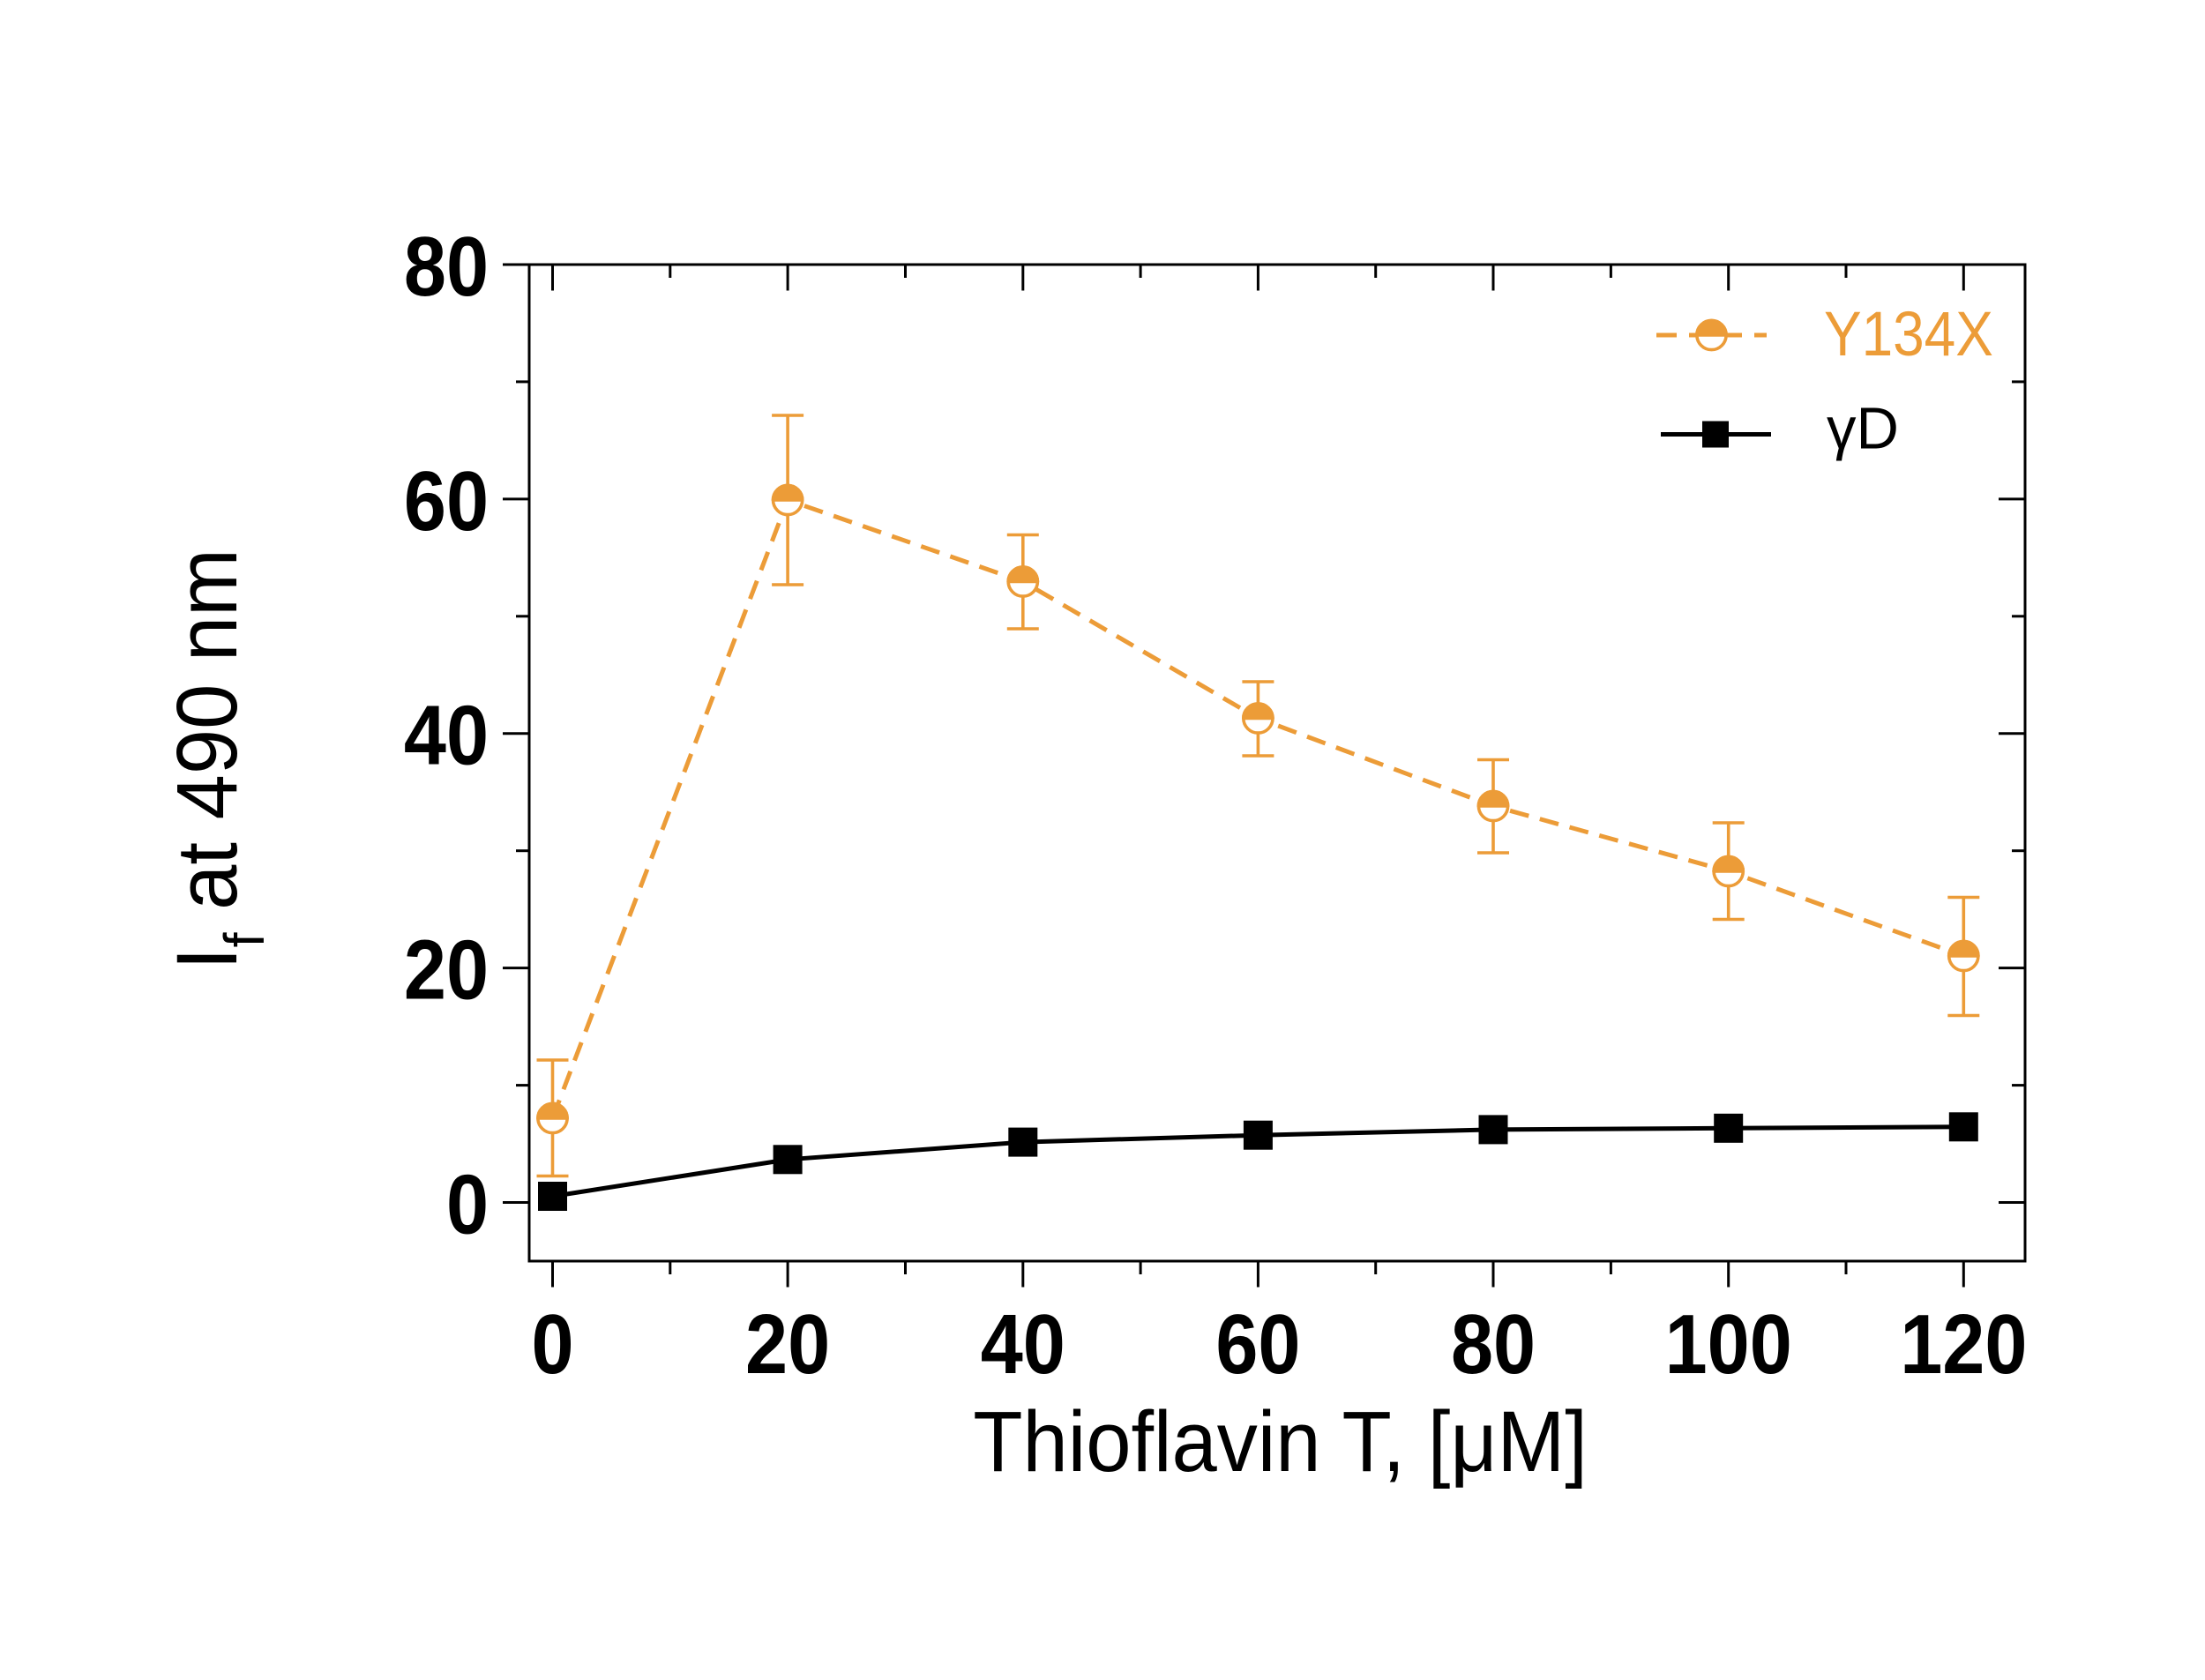 The image size is (2205, 1680). Describe the element at coordinates (1908, 335) in the screenshot. I see `svg-text: Y134X` at that location.